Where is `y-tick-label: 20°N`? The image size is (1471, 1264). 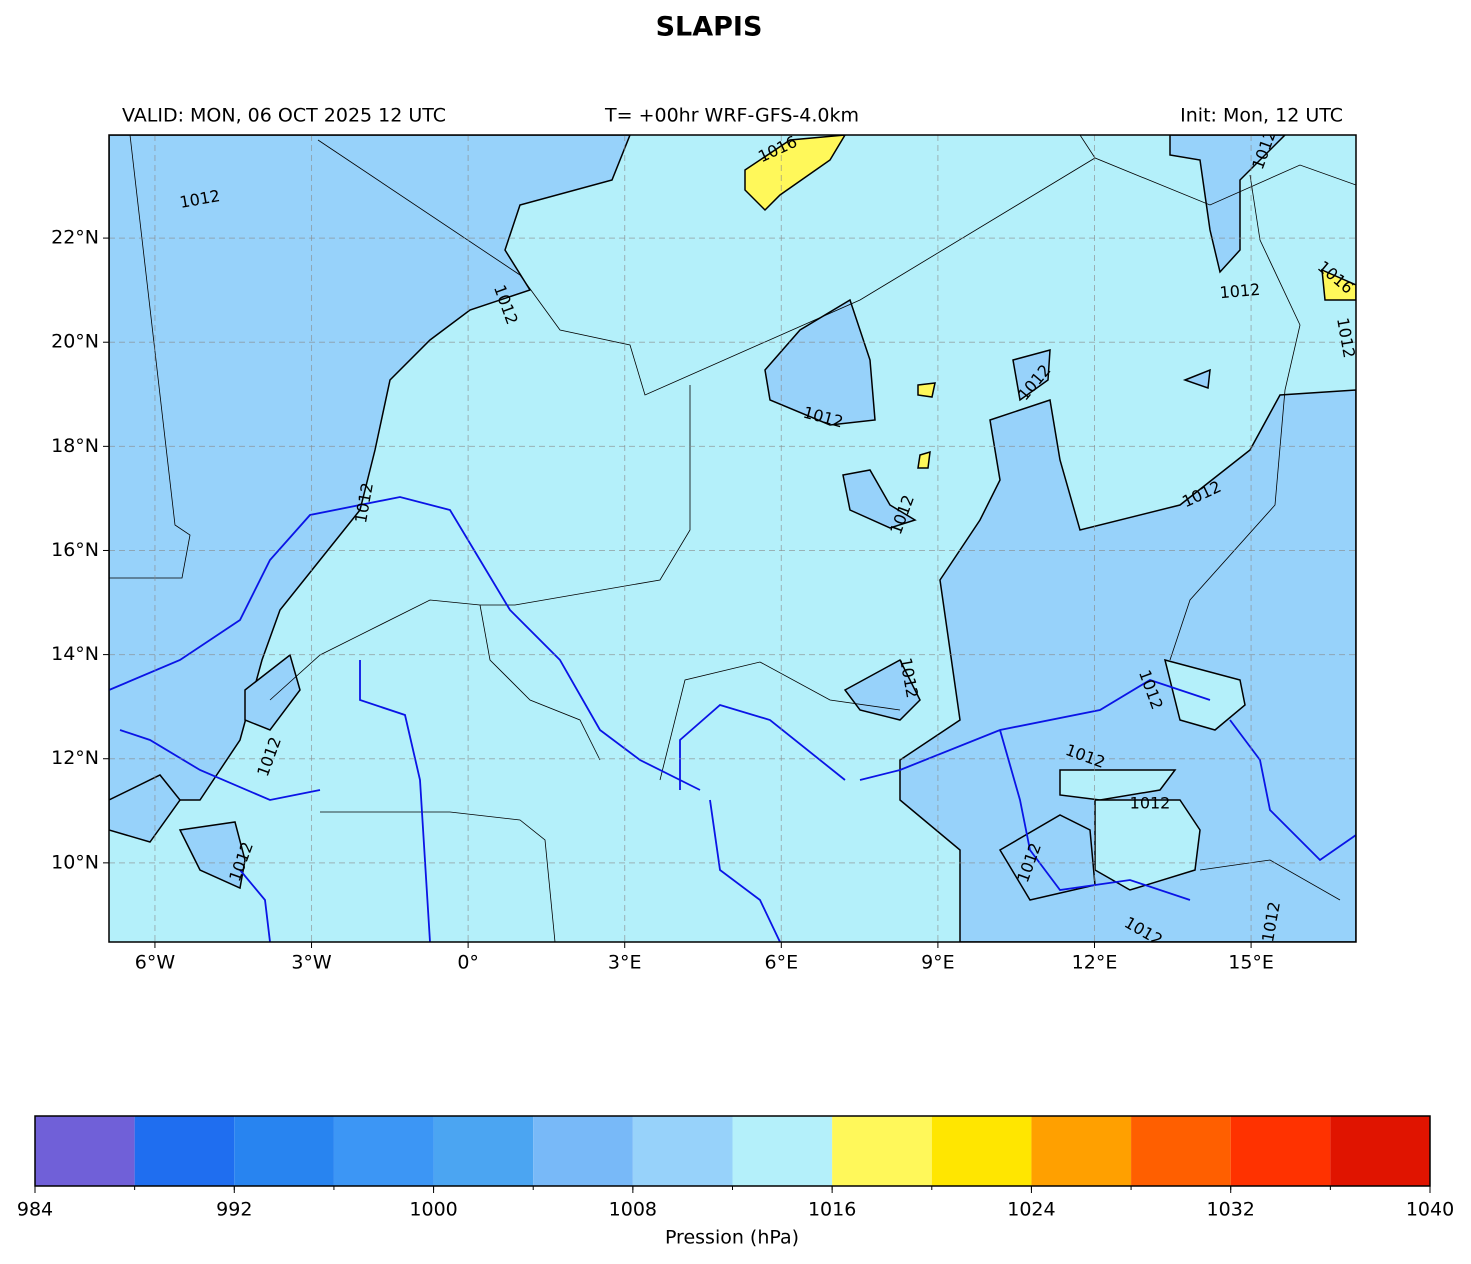 y-tick-label: 20°N is located at coordinates (75, 342).